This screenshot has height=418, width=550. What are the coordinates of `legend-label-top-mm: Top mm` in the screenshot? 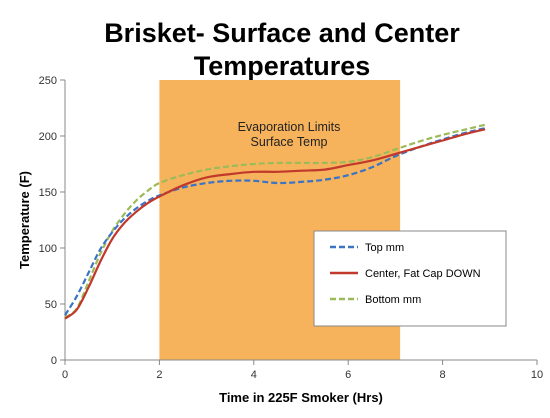 It's located at (384, 248).